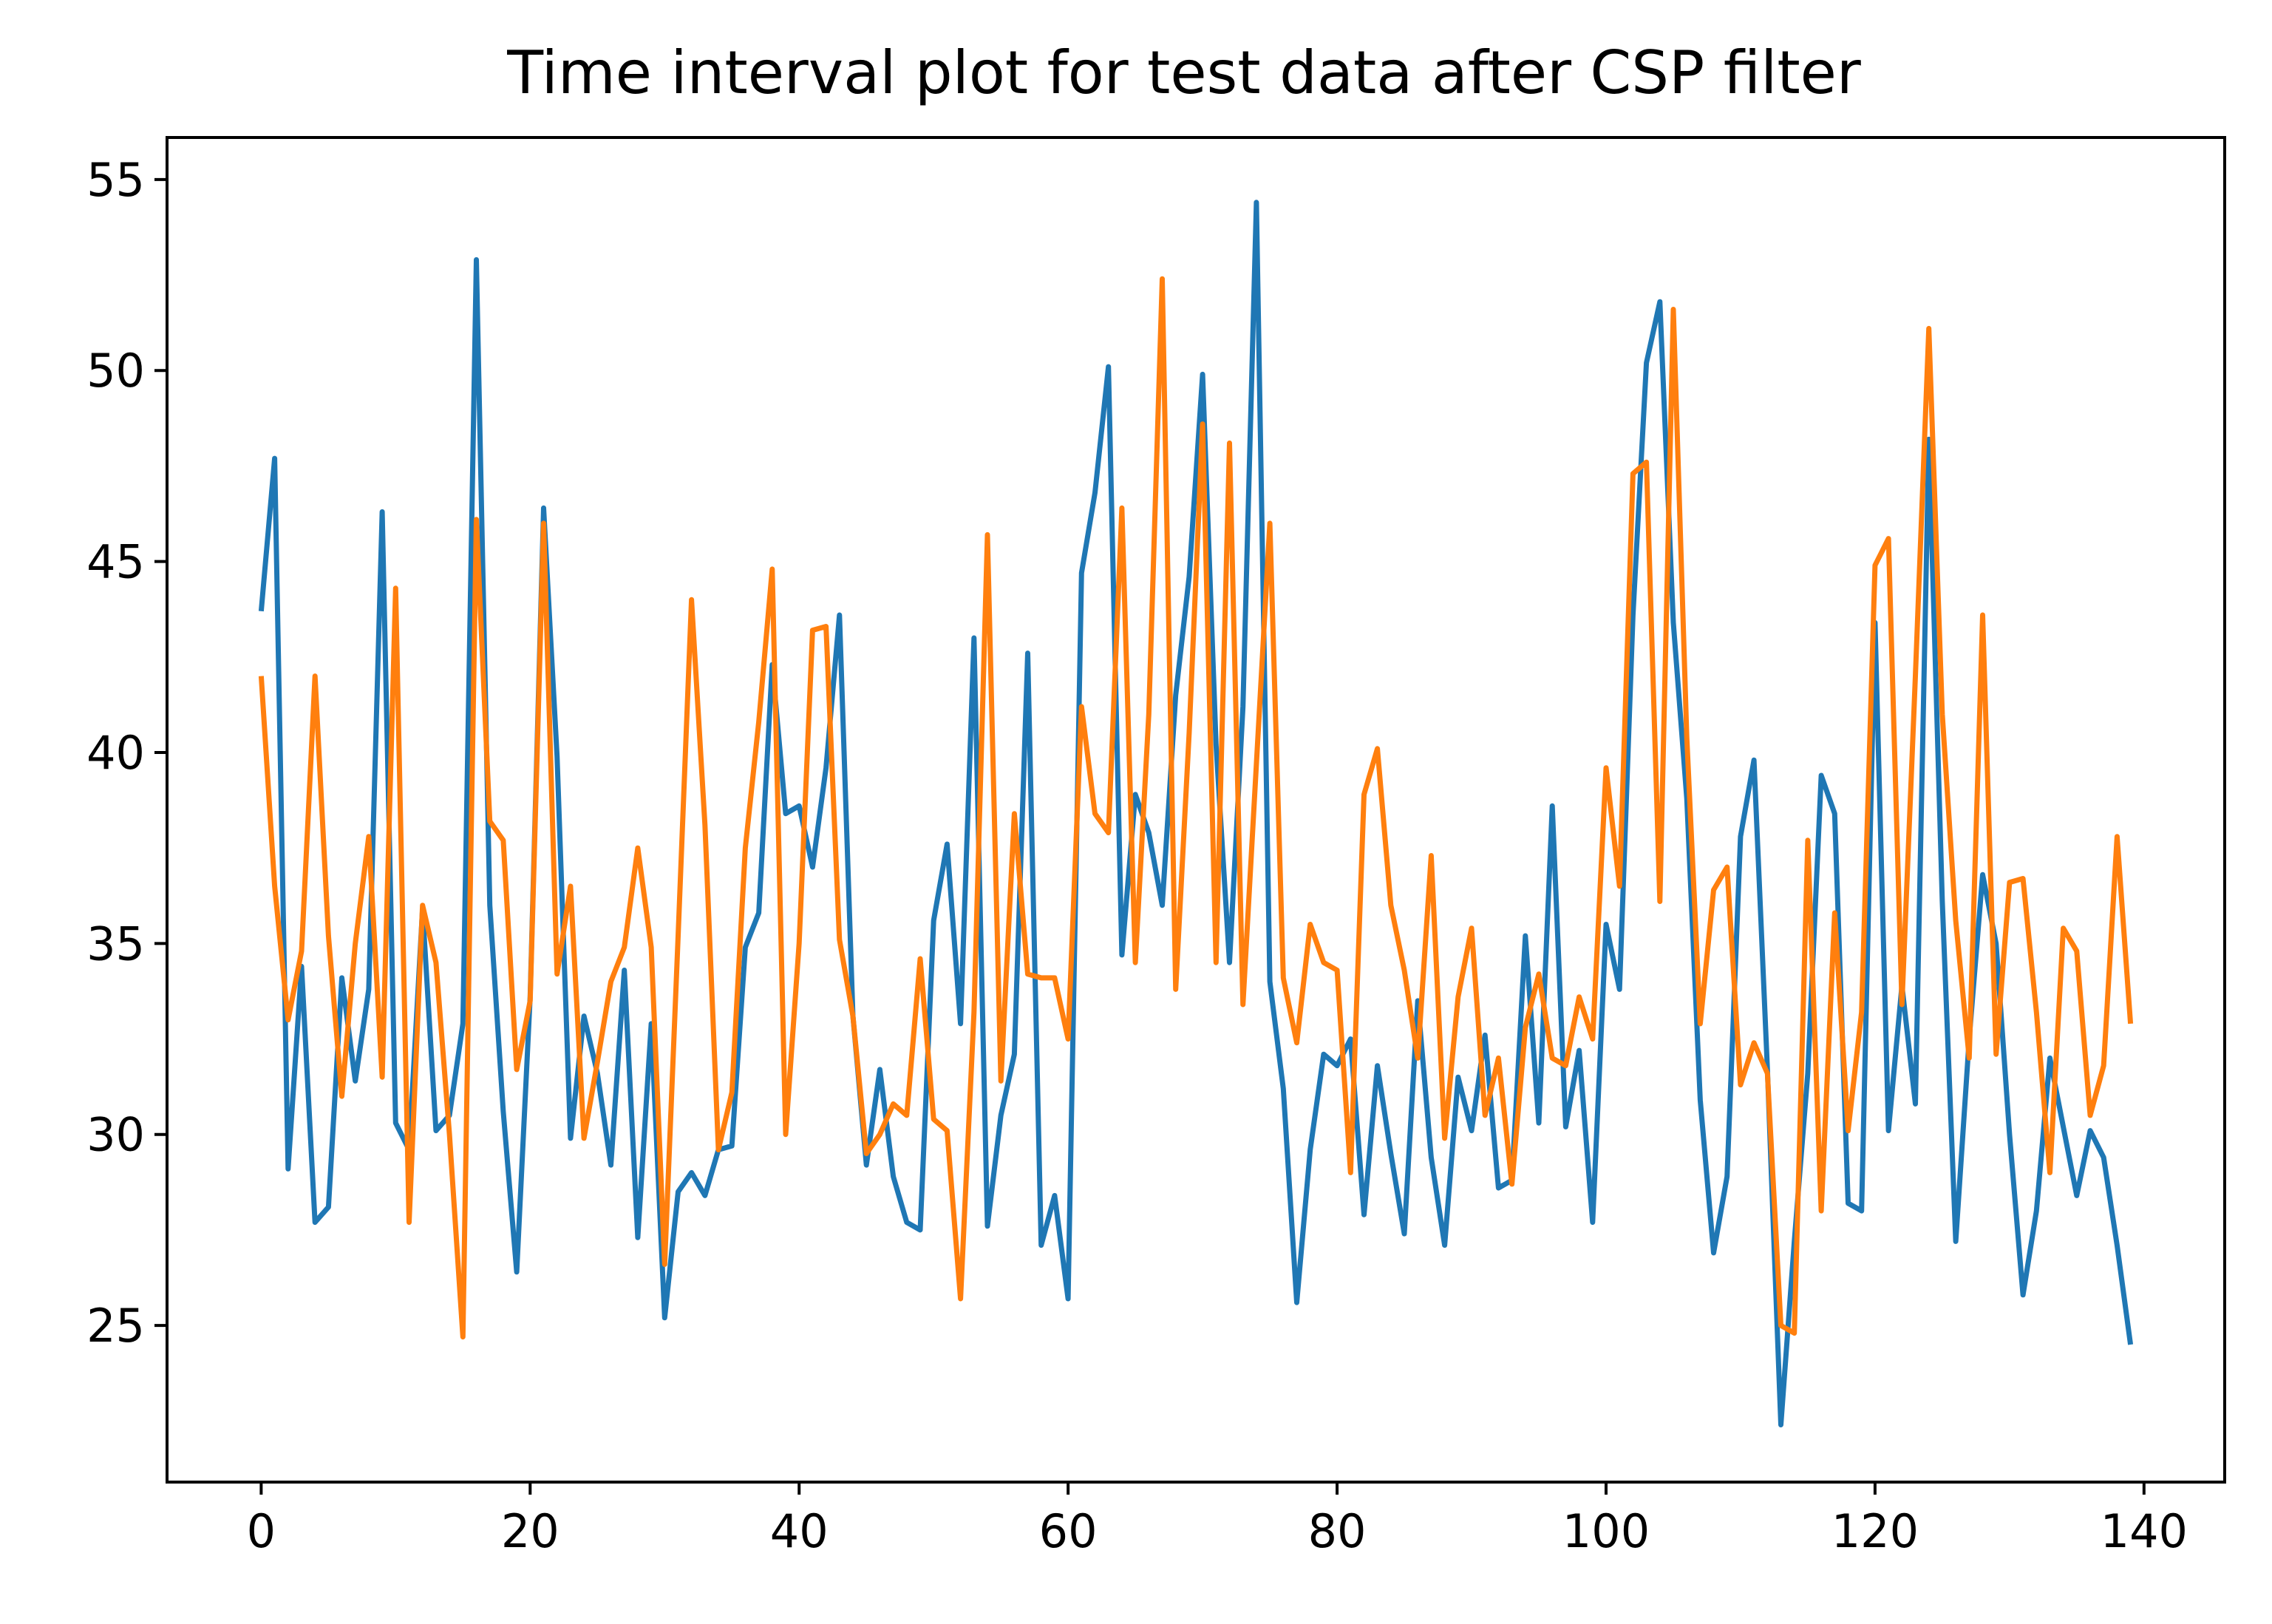 The width and height of the screenshot is (2272, 1624). What do you see at coordinates (1606, 1531) in the screenshot?
I see `x-tick-label: 100` at bounding box center [1606, 1531].